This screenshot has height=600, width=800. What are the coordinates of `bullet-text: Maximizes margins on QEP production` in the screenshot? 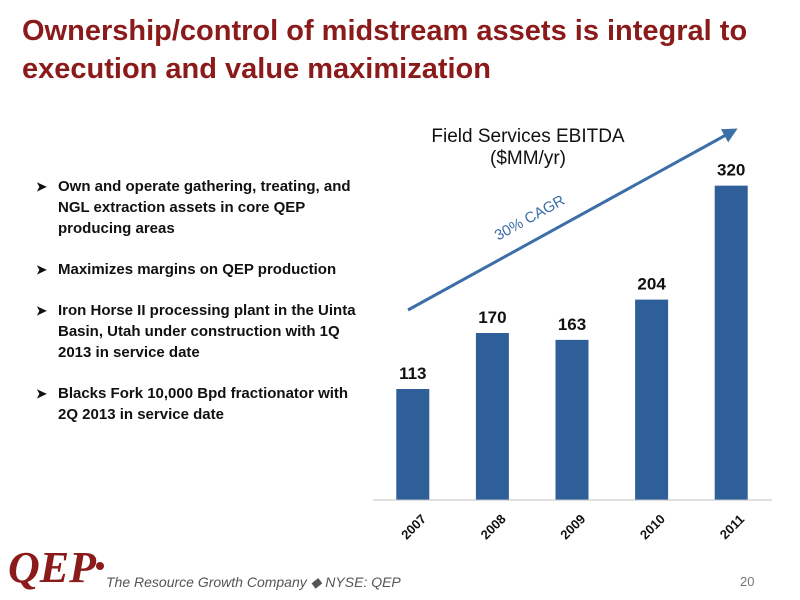 It's located at (197, 269).